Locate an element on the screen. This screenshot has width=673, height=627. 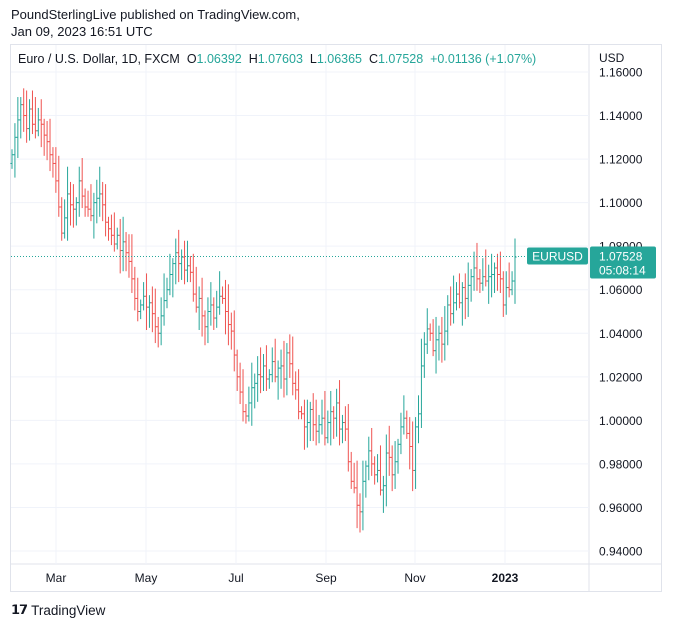
x-tick-label: Nov is located at coordinates (414, 578).